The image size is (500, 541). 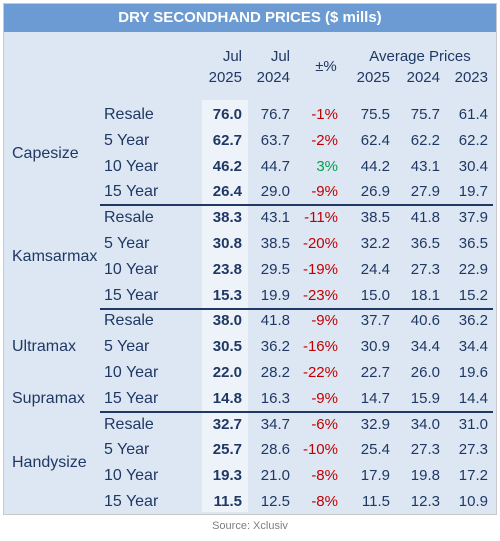 What do you see at coordinates (55, 256) in the screenshot?
I see `group-label: Kamsarmax` at bounding box center [55, 256].